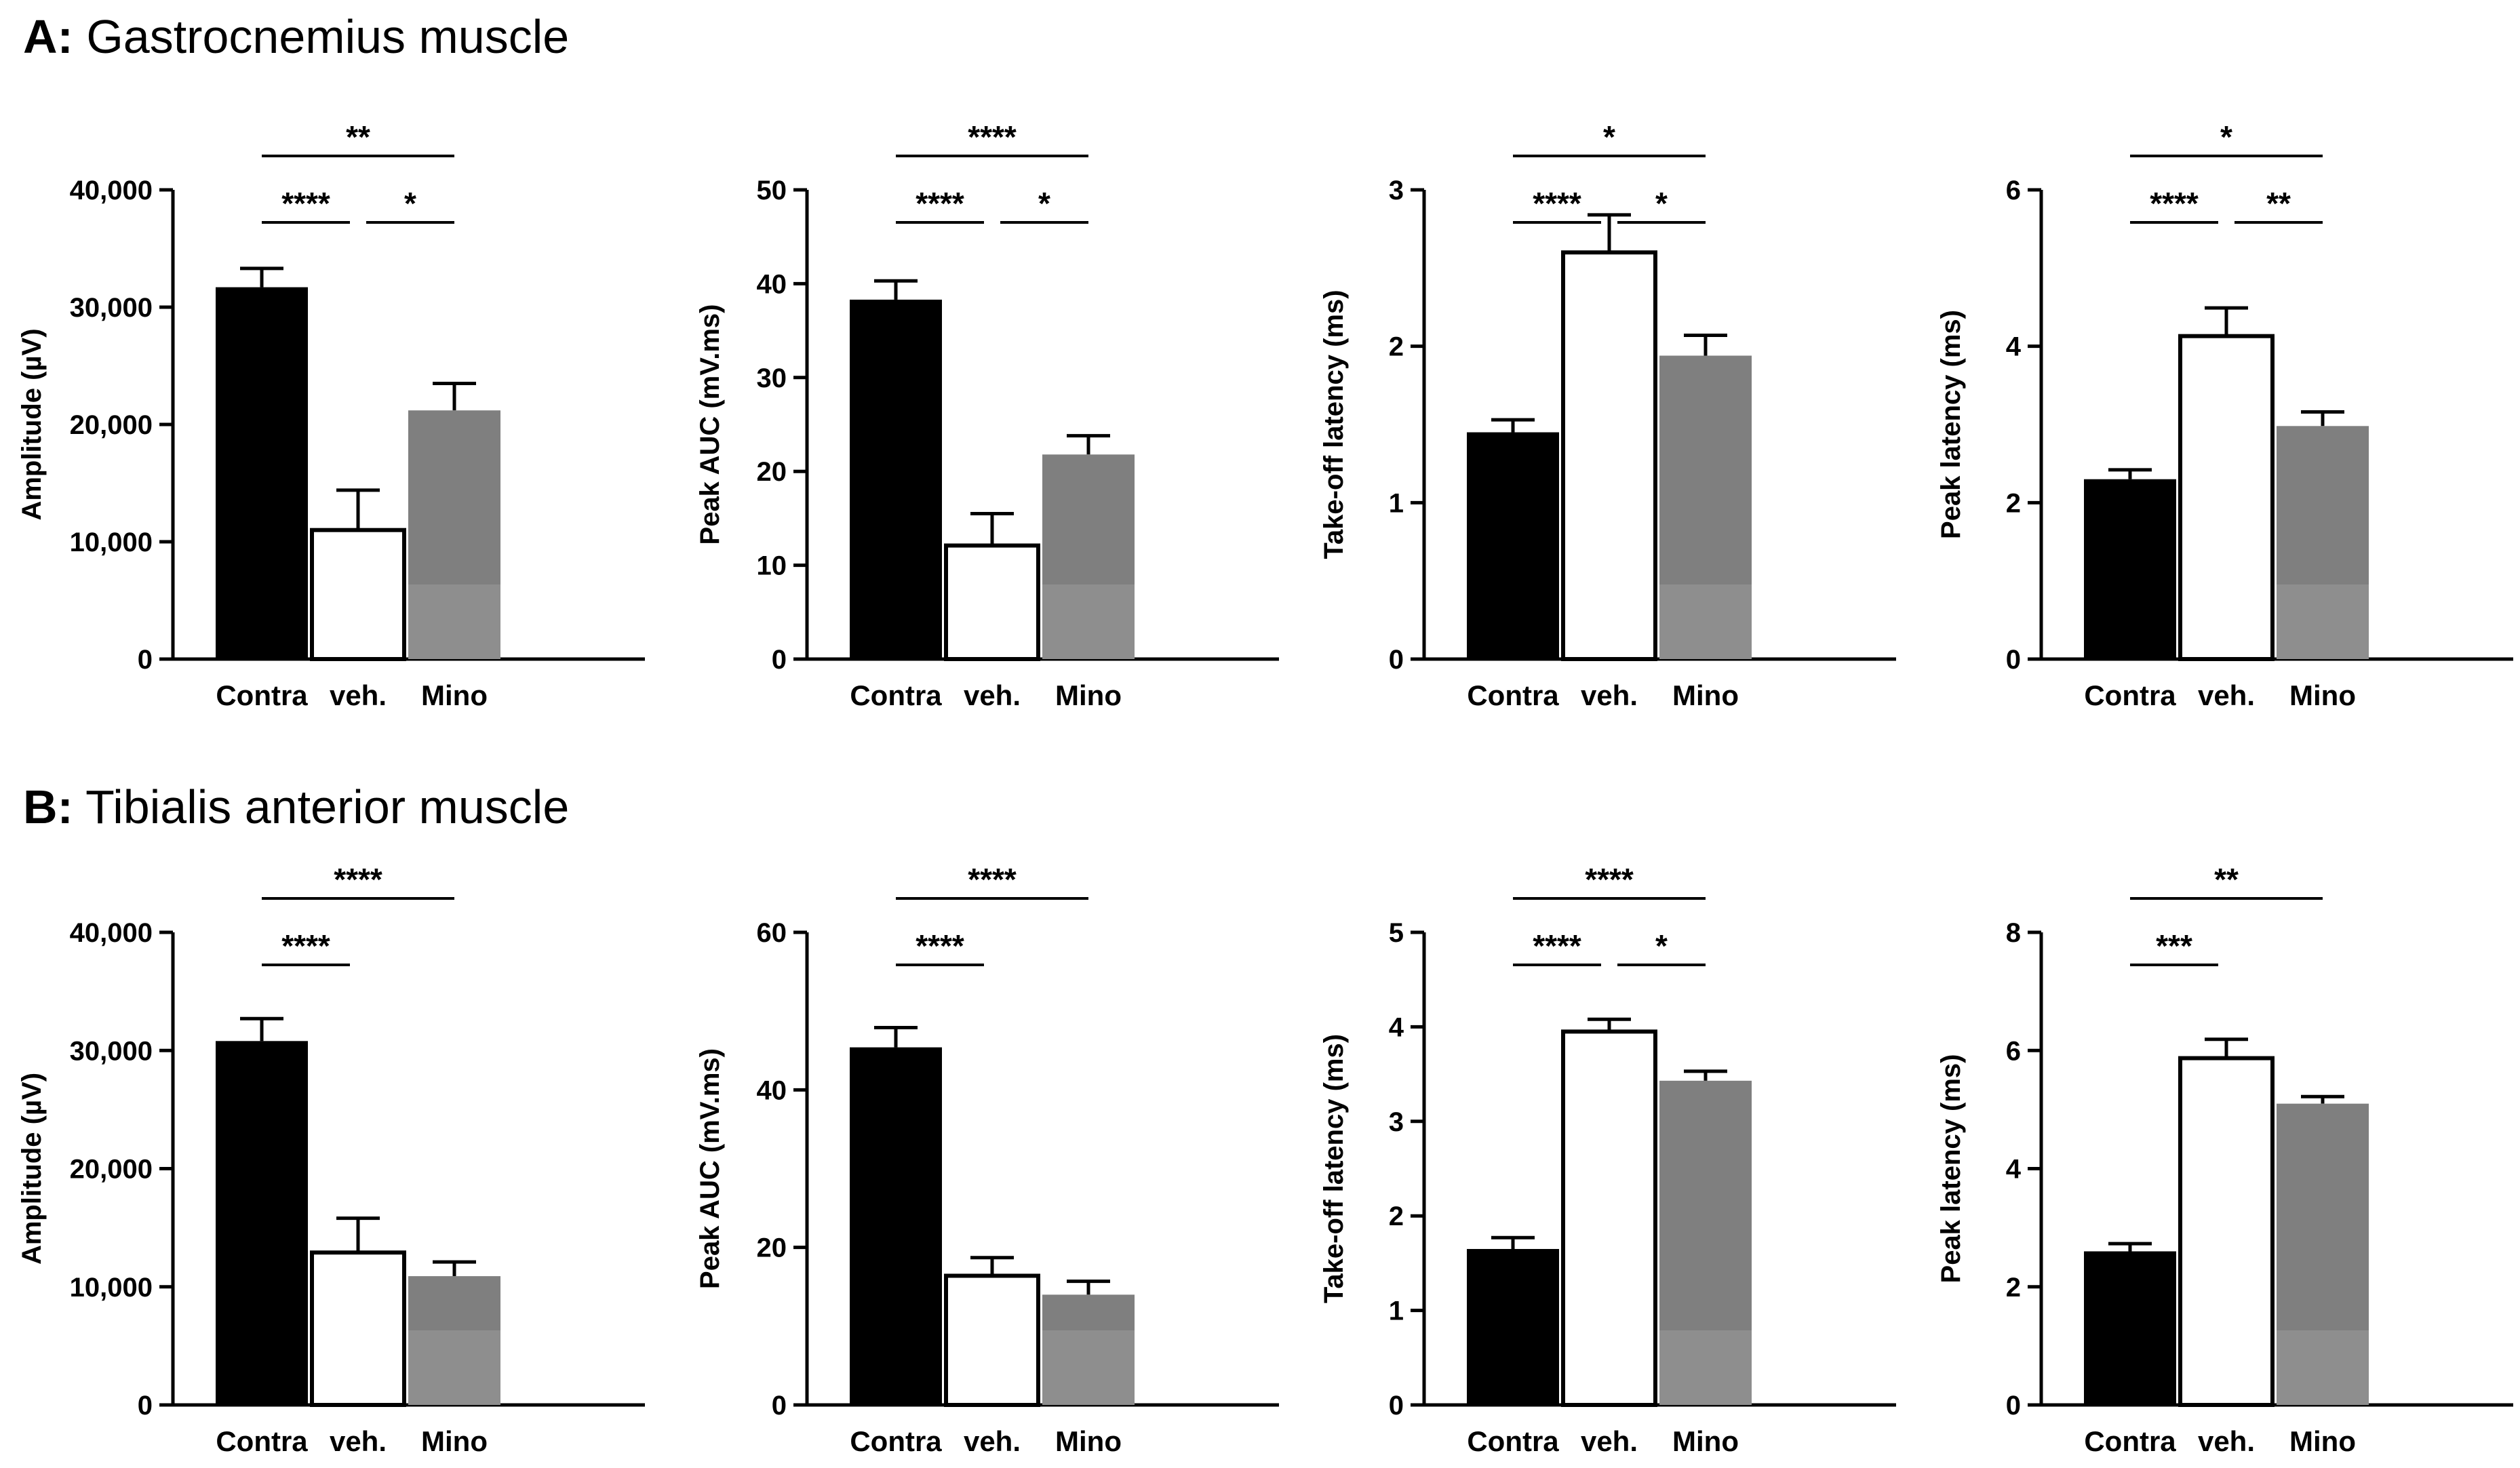  What do you see at coordinates (1396, 1311) in the screenshot?
I see `y-tick-label: 1` at bounding box center [1396, 1311].